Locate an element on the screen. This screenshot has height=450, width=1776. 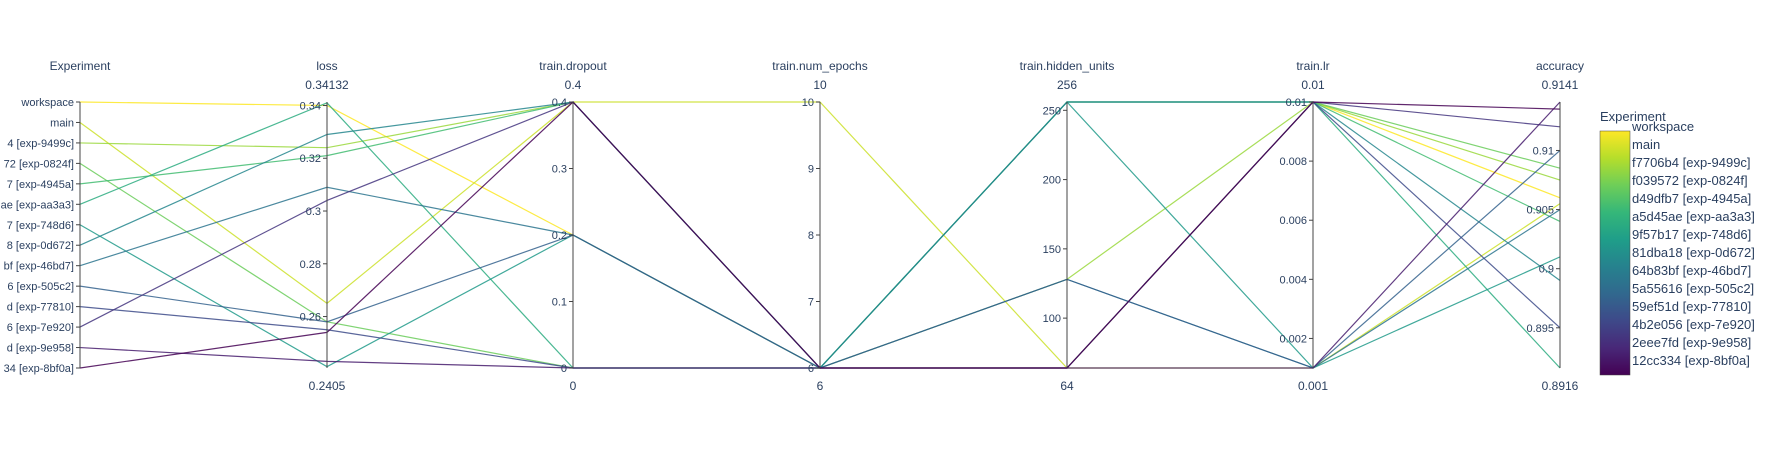
axis-max-epochs: 10 is located at coordinates (820, 85).